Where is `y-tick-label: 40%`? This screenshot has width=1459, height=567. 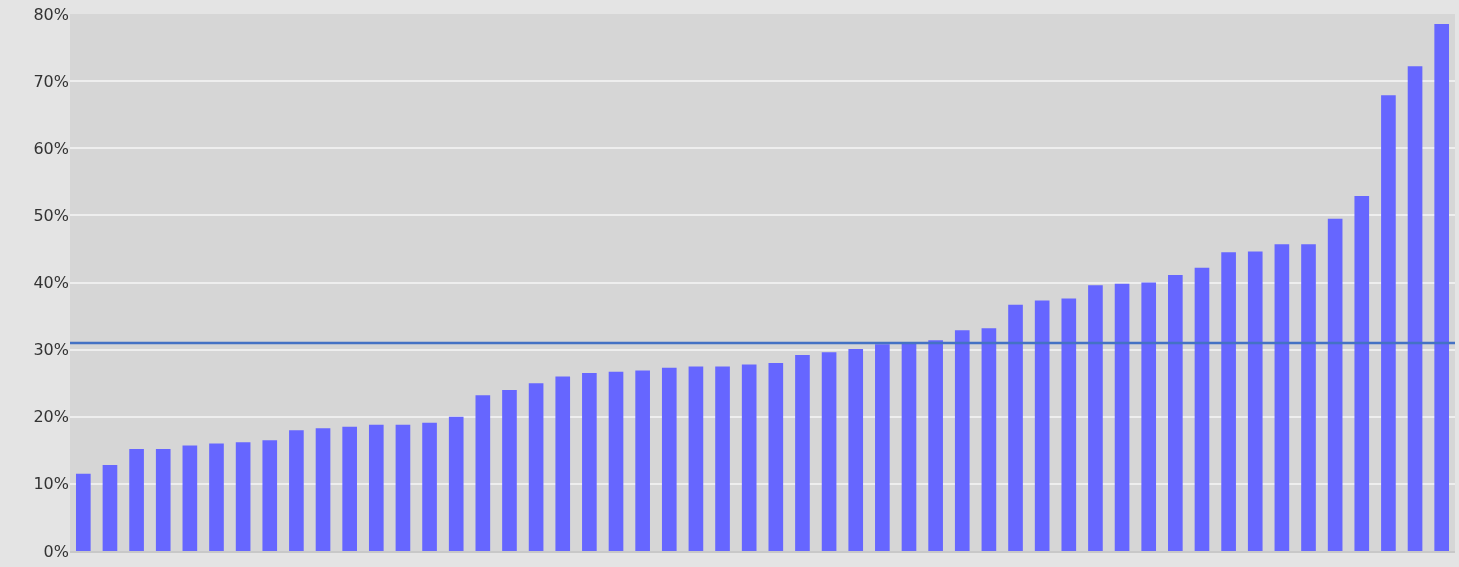
y-tick-label: 40% is located at coordinates (51, 283).